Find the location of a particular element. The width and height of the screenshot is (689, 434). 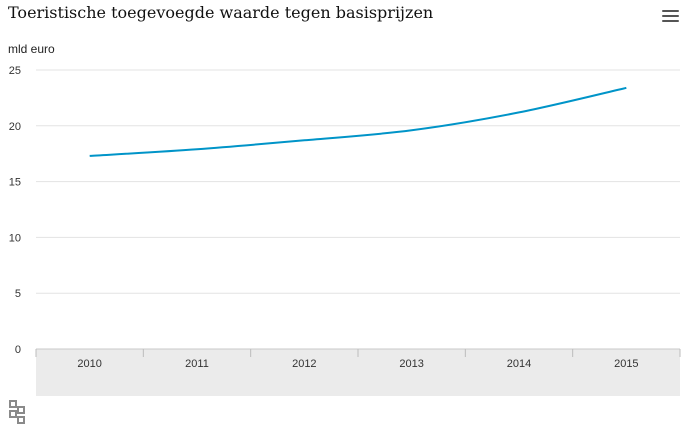

x-tick-label: 2011 is located at coordinates (197, 364).